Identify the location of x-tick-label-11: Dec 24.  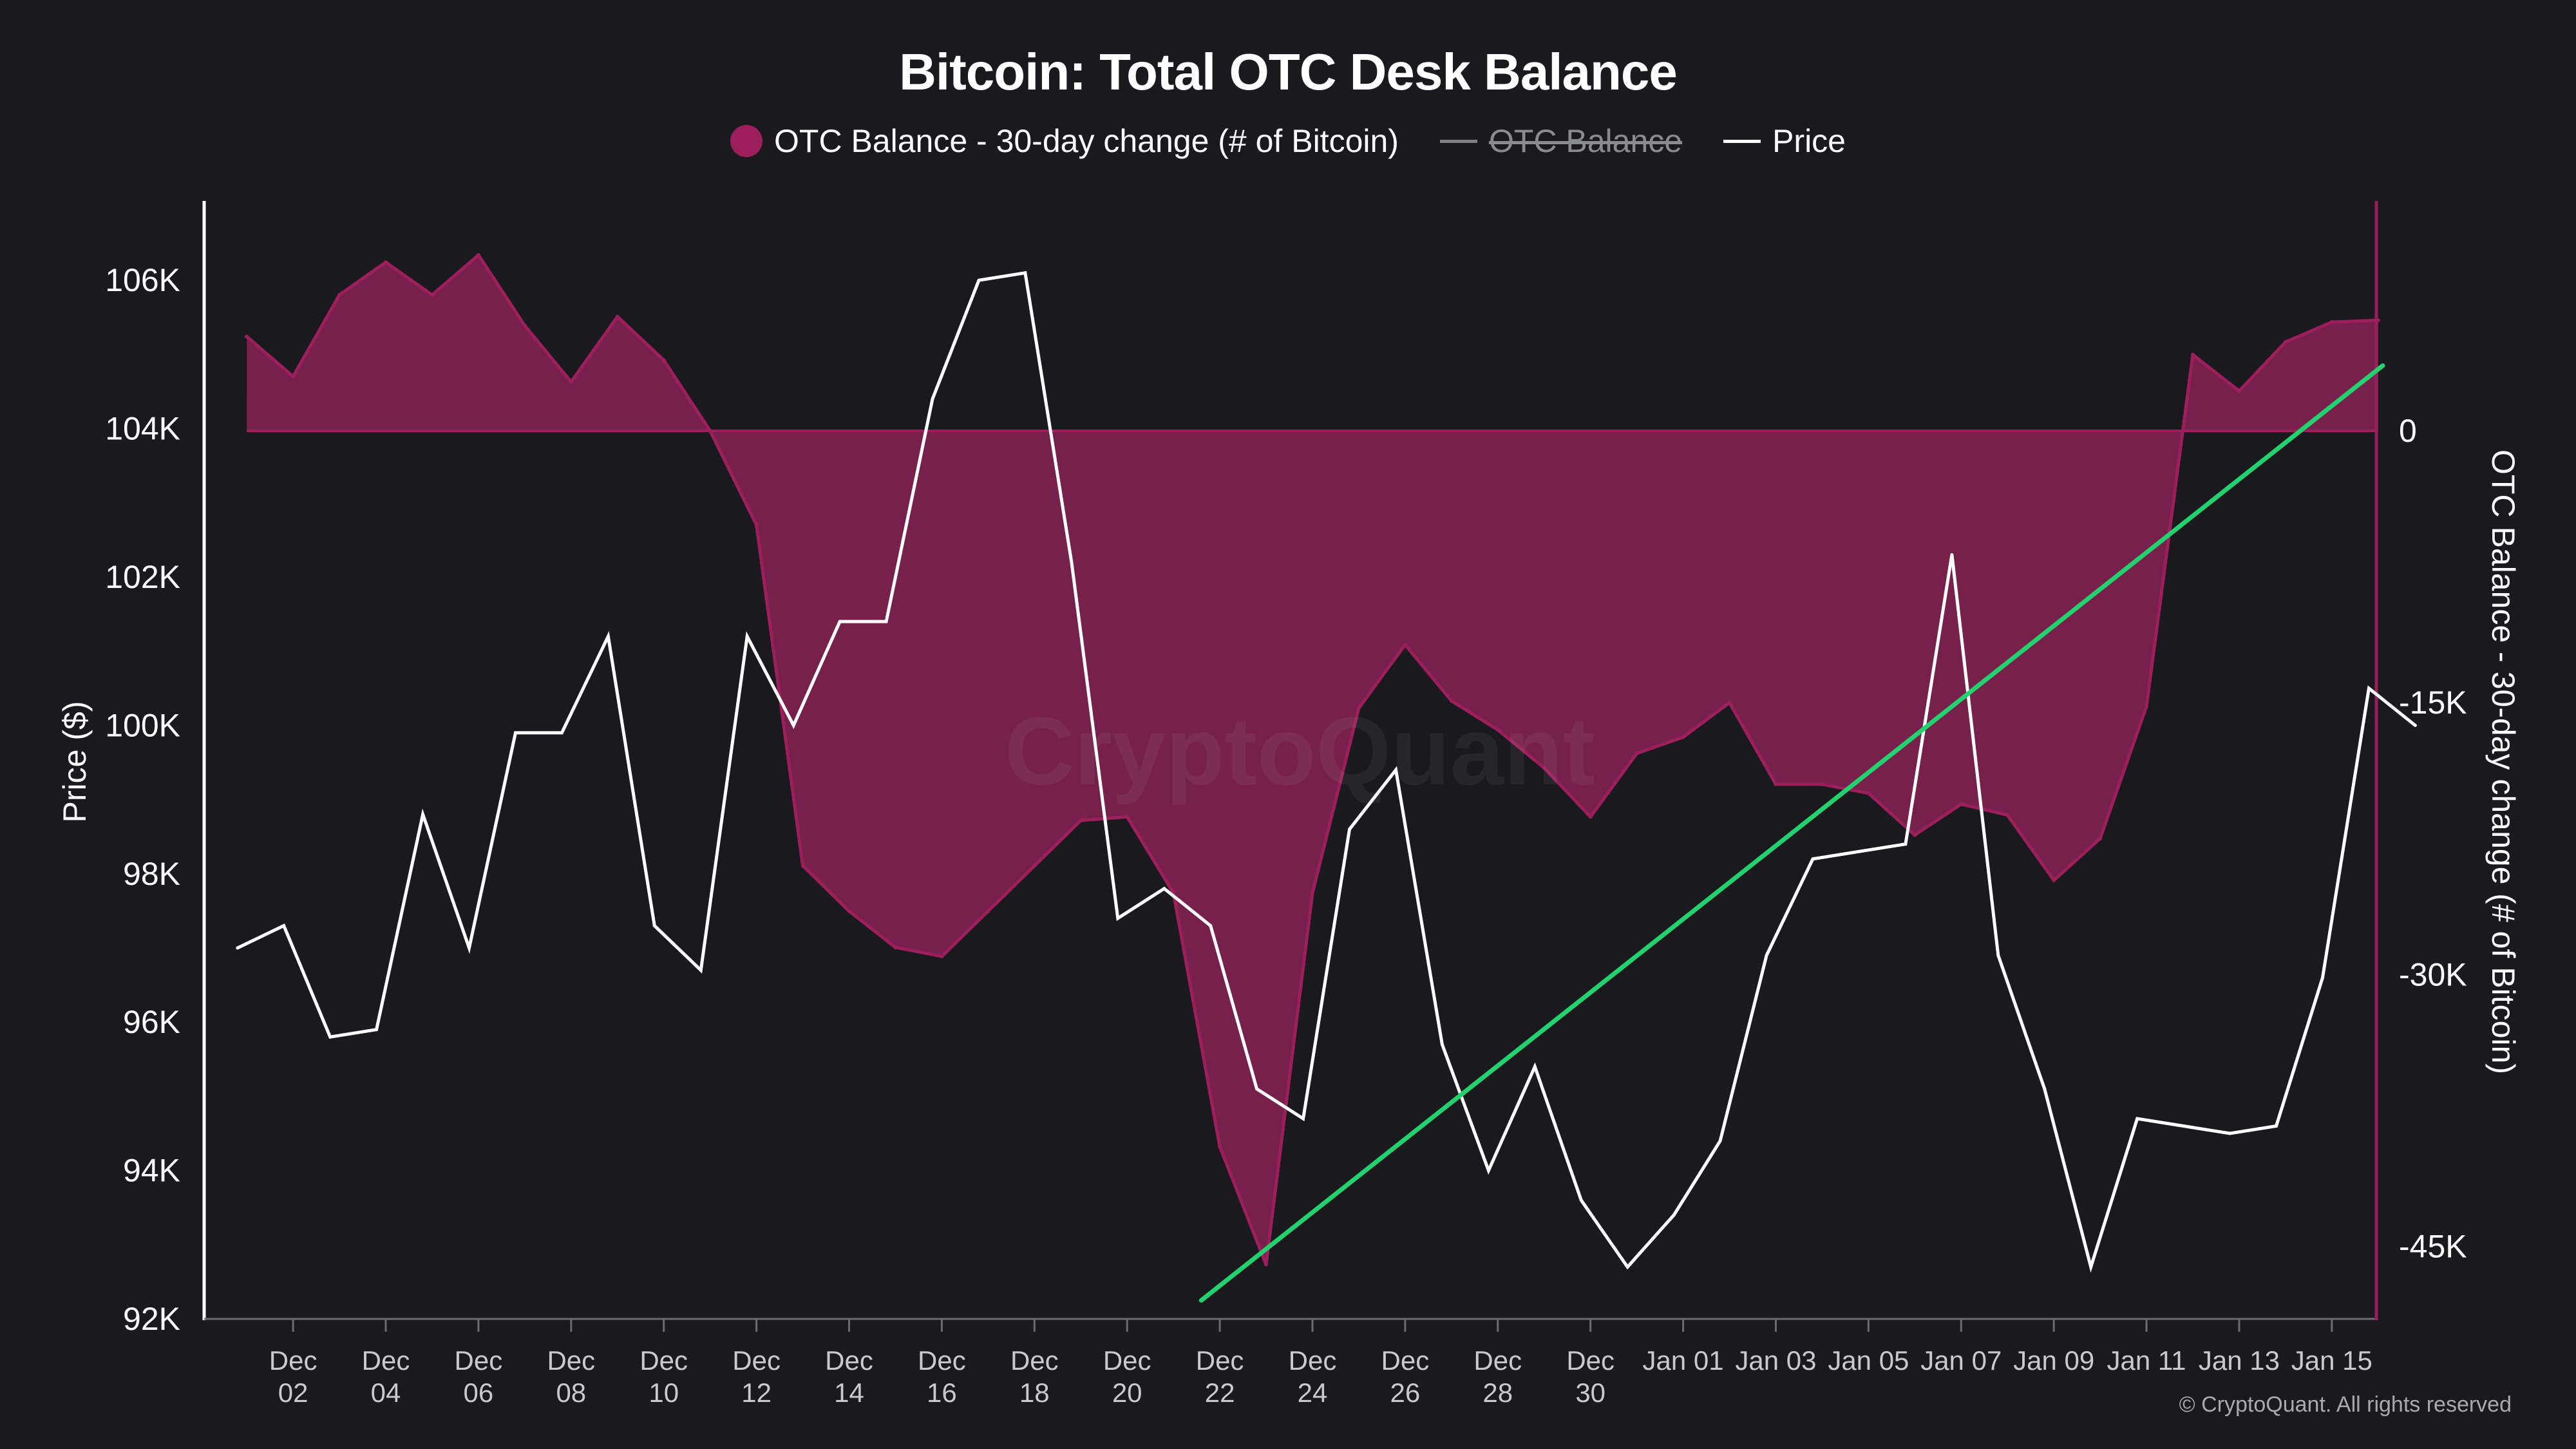
(1313, 1376).